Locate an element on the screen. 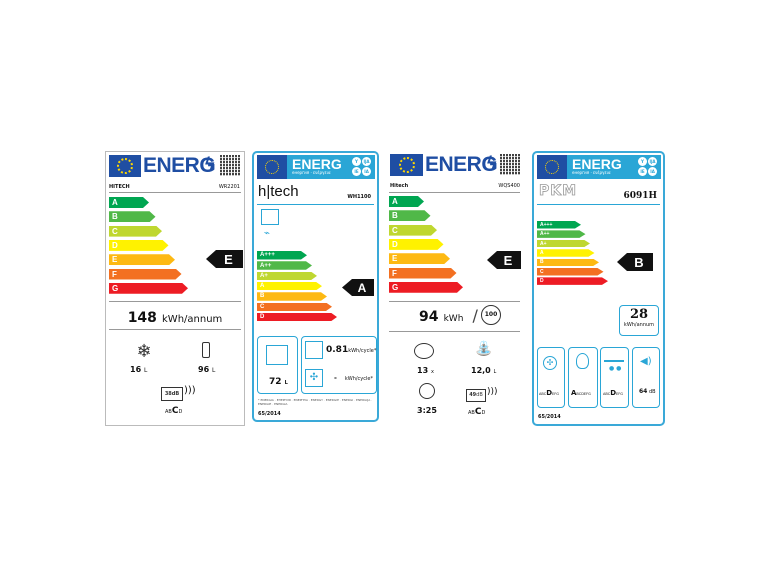 The height and width of the screenshot is (578, 770). annual-consumption-box: 28 kWh/annum is located at coordinates (639, 320).